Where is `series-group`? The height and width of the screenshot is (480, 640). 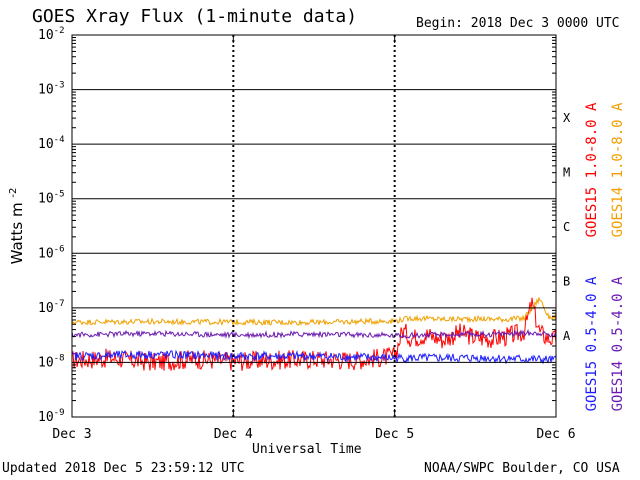
series-group is located at coordinates (314, 334).